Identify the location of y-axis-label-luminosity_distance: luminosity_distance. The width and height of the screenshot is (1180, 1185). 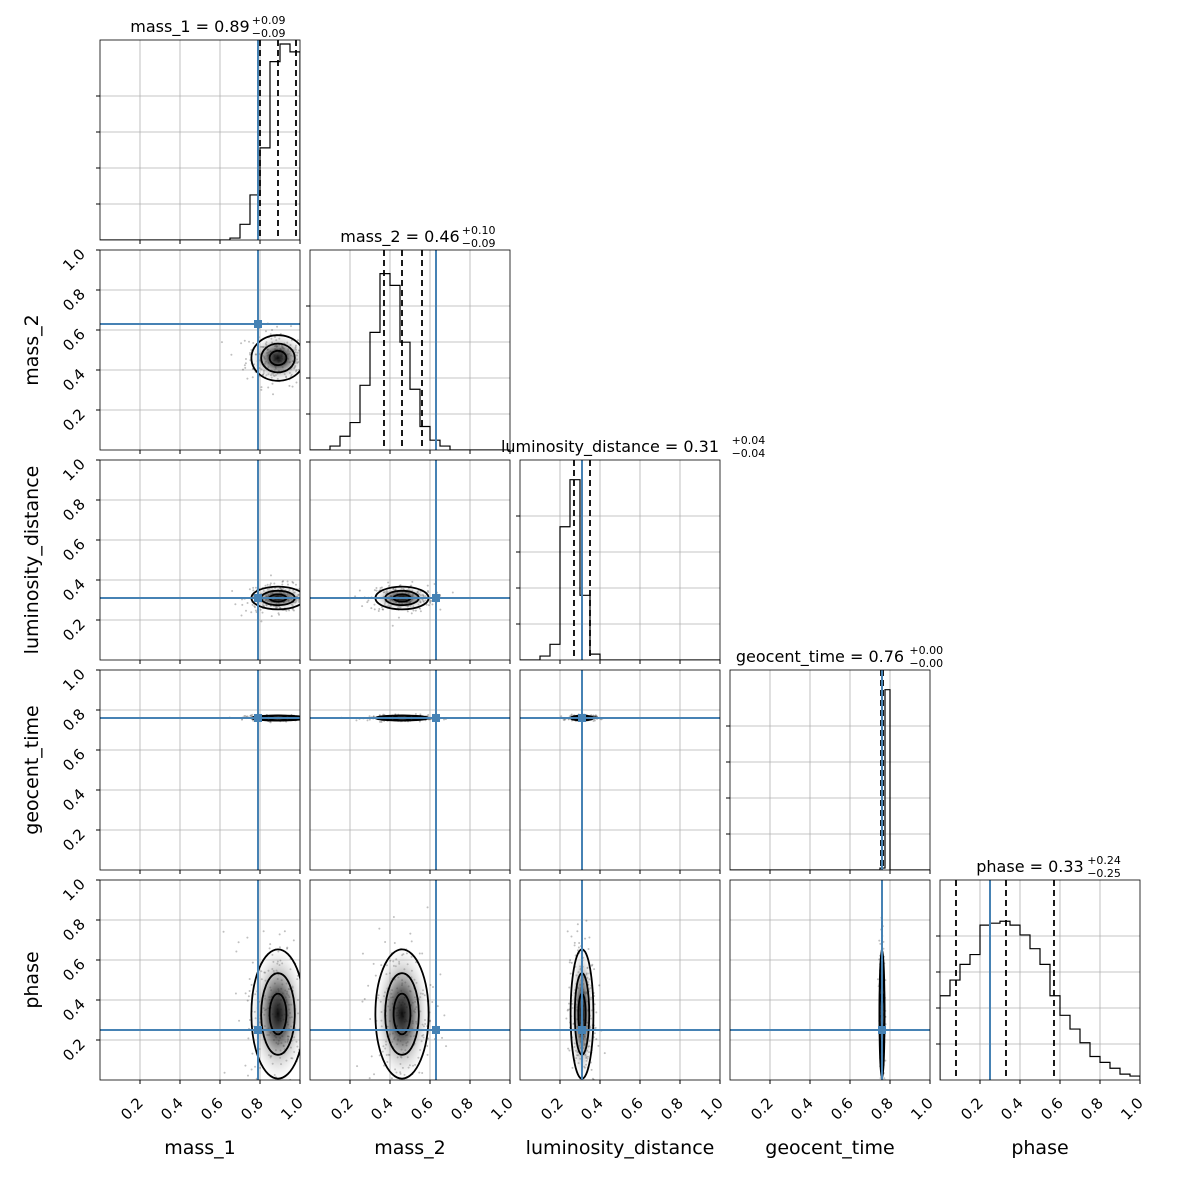
(32, 560).